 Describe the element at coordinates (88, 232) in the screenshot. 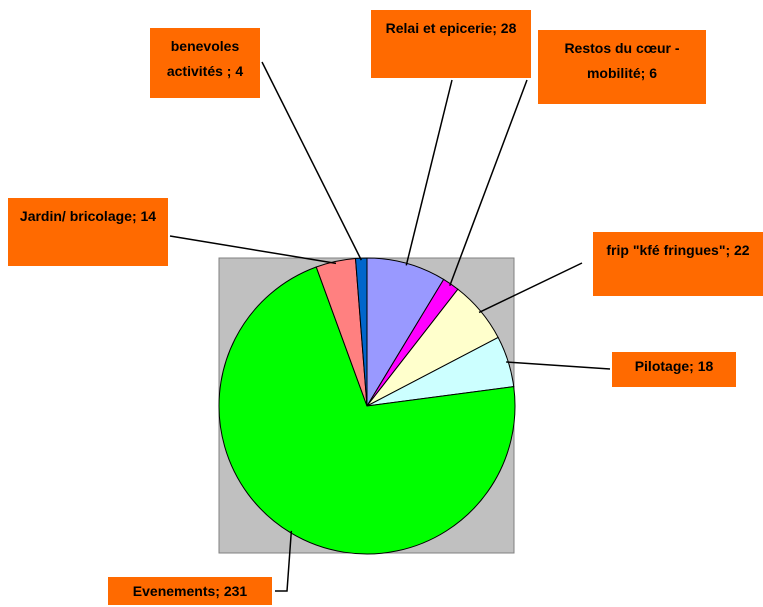

I see `data-label: Jardin/ bricolage; 14` at that location.